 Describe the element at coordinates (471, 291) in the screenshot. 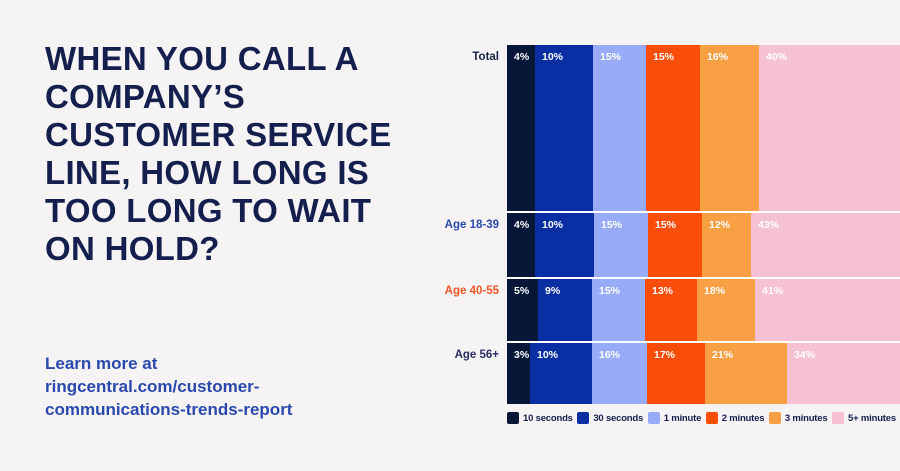

I see `row-label: Age 40-55` at that location.